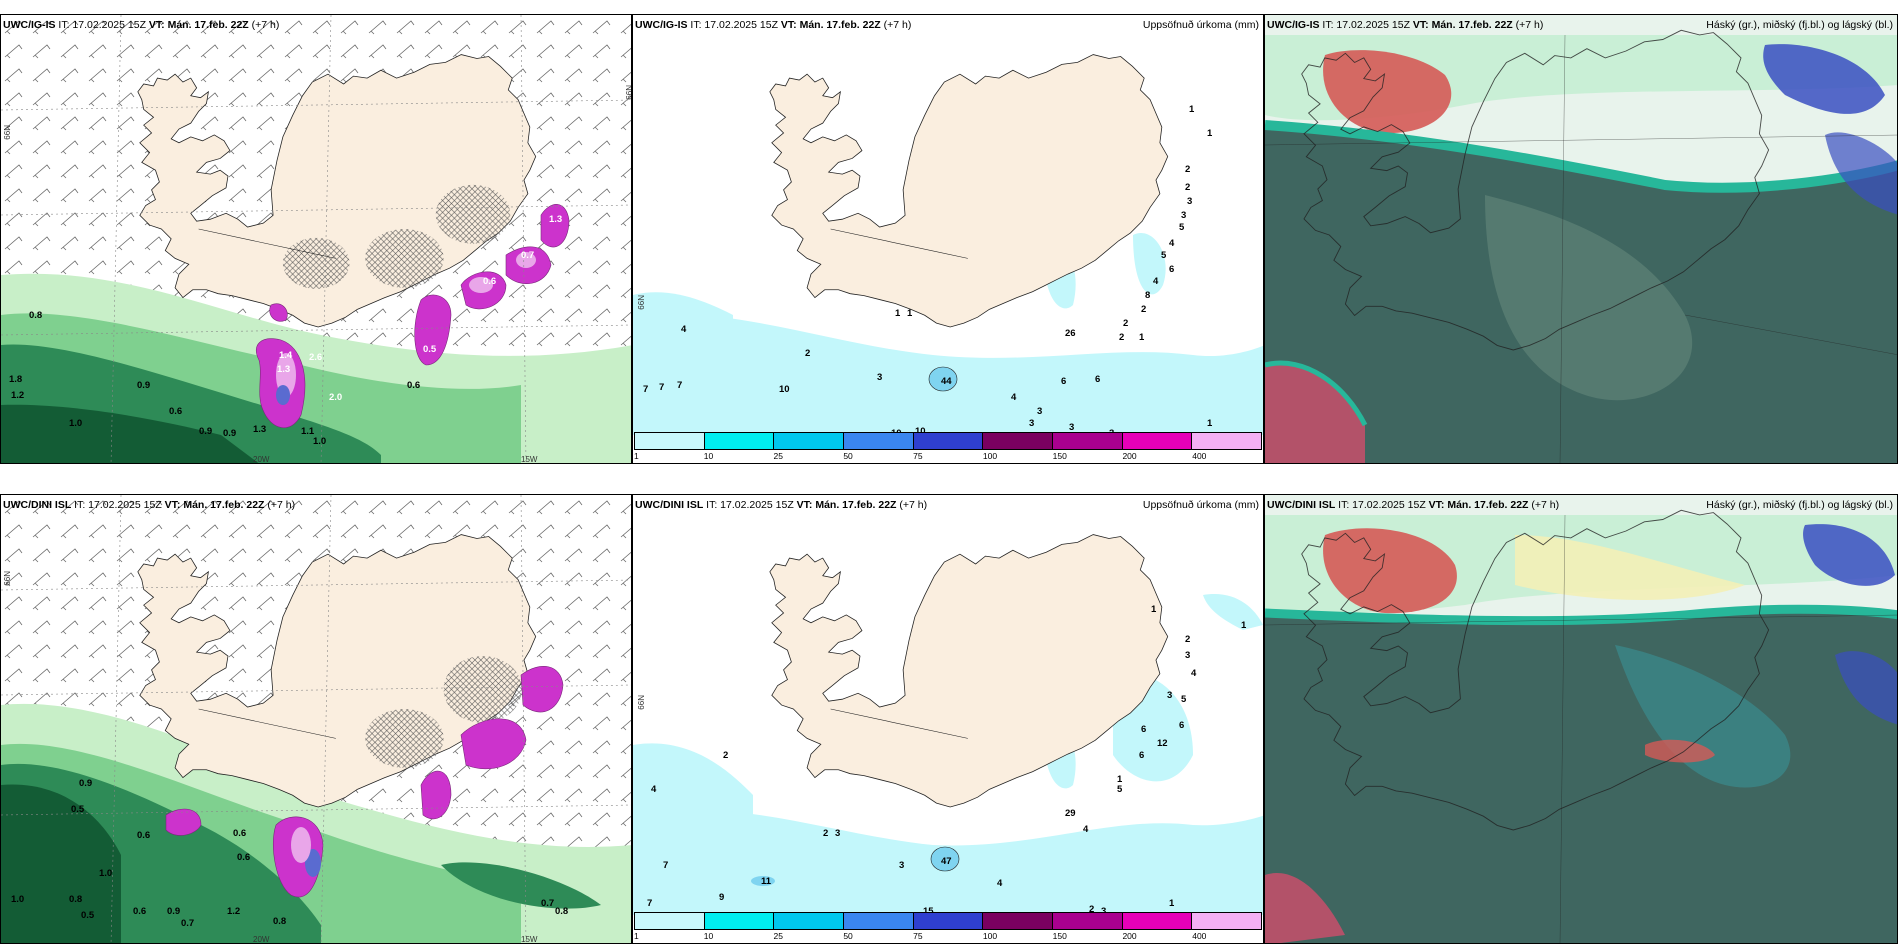 Image resolution: width=1900 pixels, height=950 pixels. What do you see at coordinates (669, 505) in the screenshot?
I see `model-name: UWC/DINI ISL` at bounding box center [669, 505].